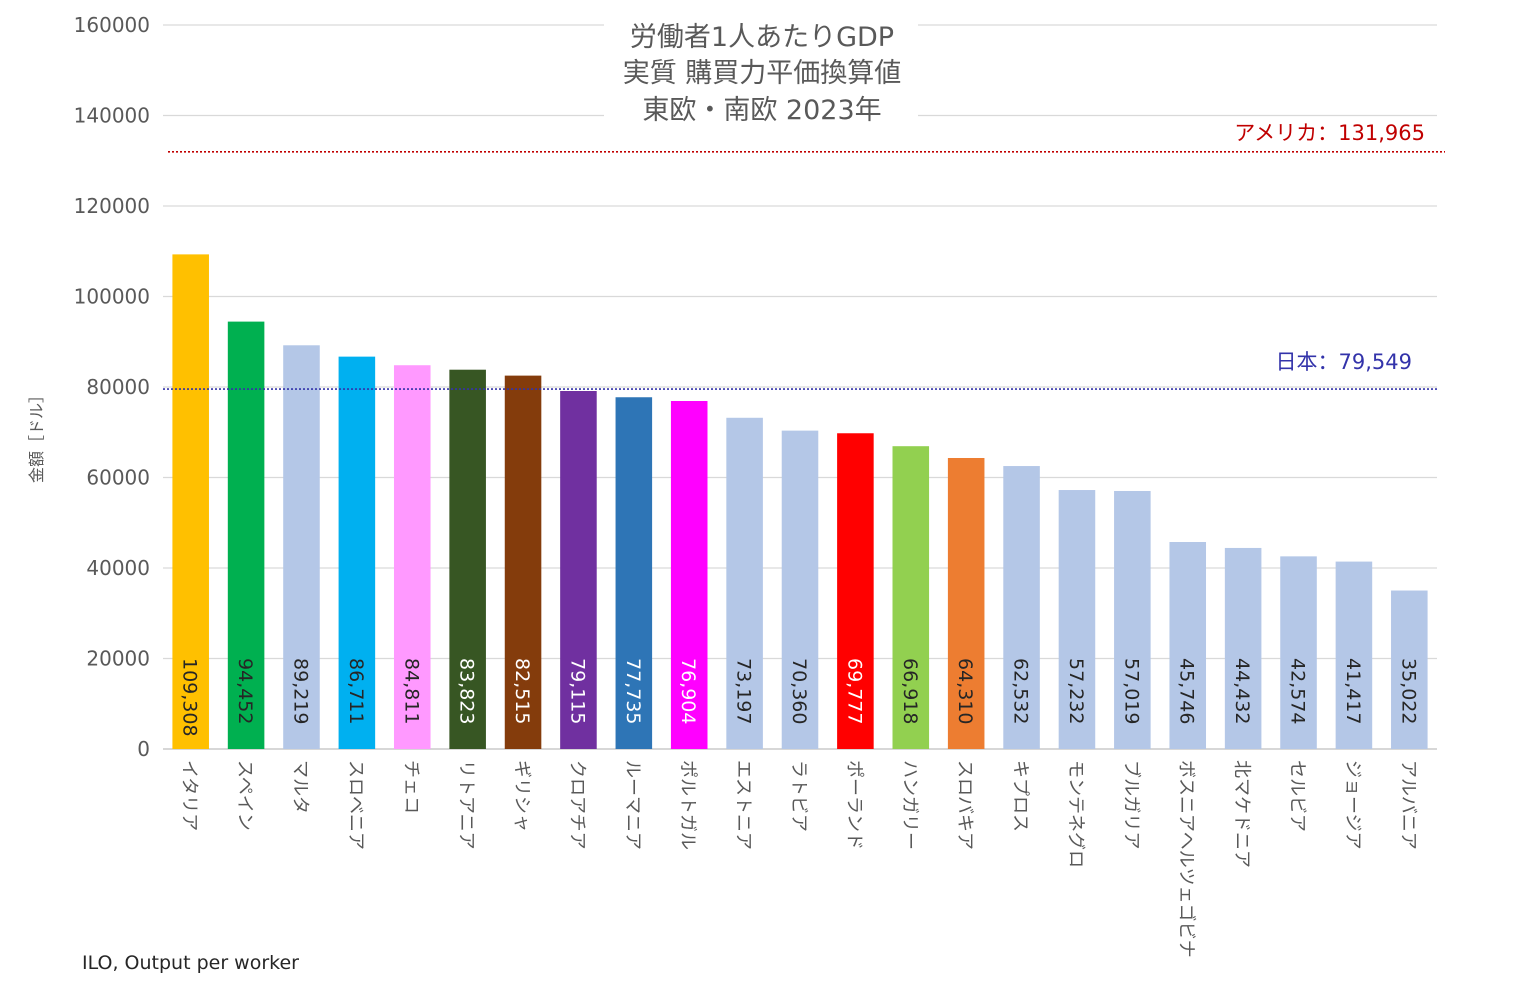 Image resolution: width=1524 pixels, height=995 pixels. I want to click on y-tick-label: 160000, so click(112, 25).